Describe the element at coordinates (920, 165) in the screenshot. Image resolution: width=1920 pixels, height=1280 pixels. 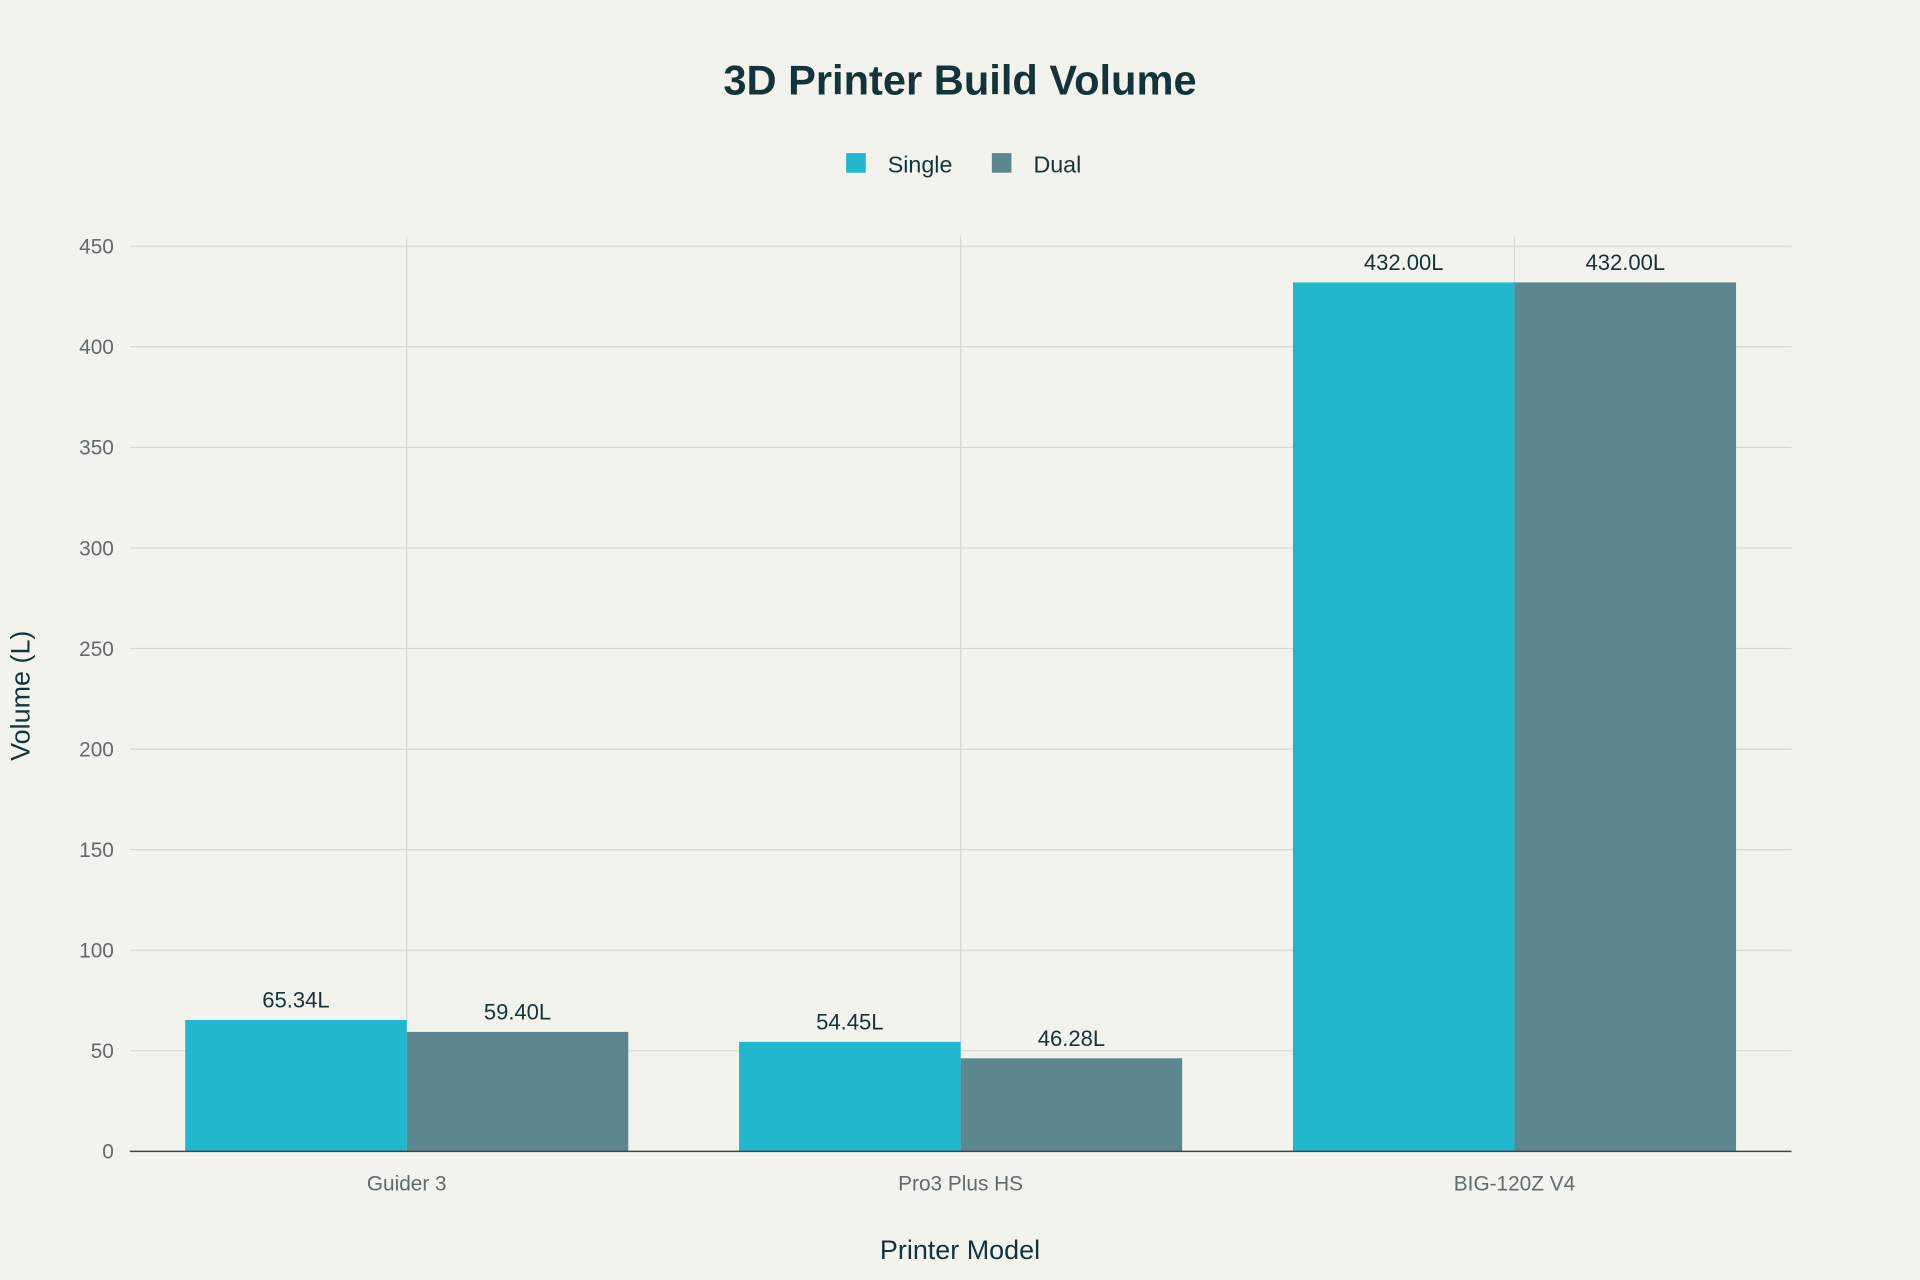
I see `legend-label-single: Single` at that location.